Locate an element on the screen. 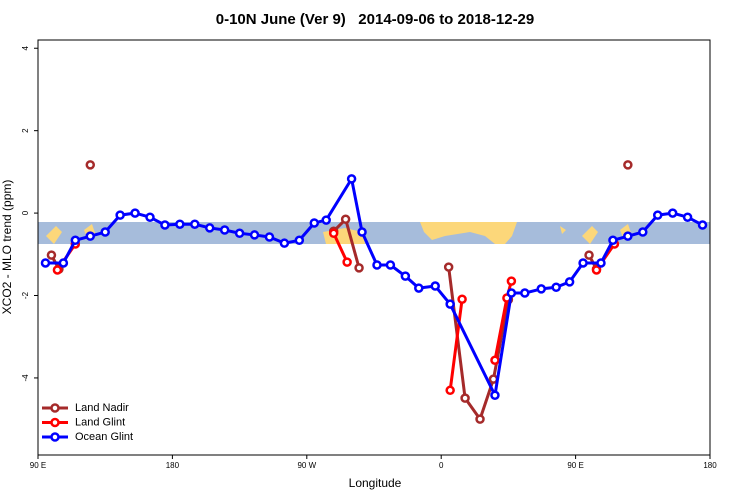  y-tick-label: 4 is located at coordinates (25, 47).